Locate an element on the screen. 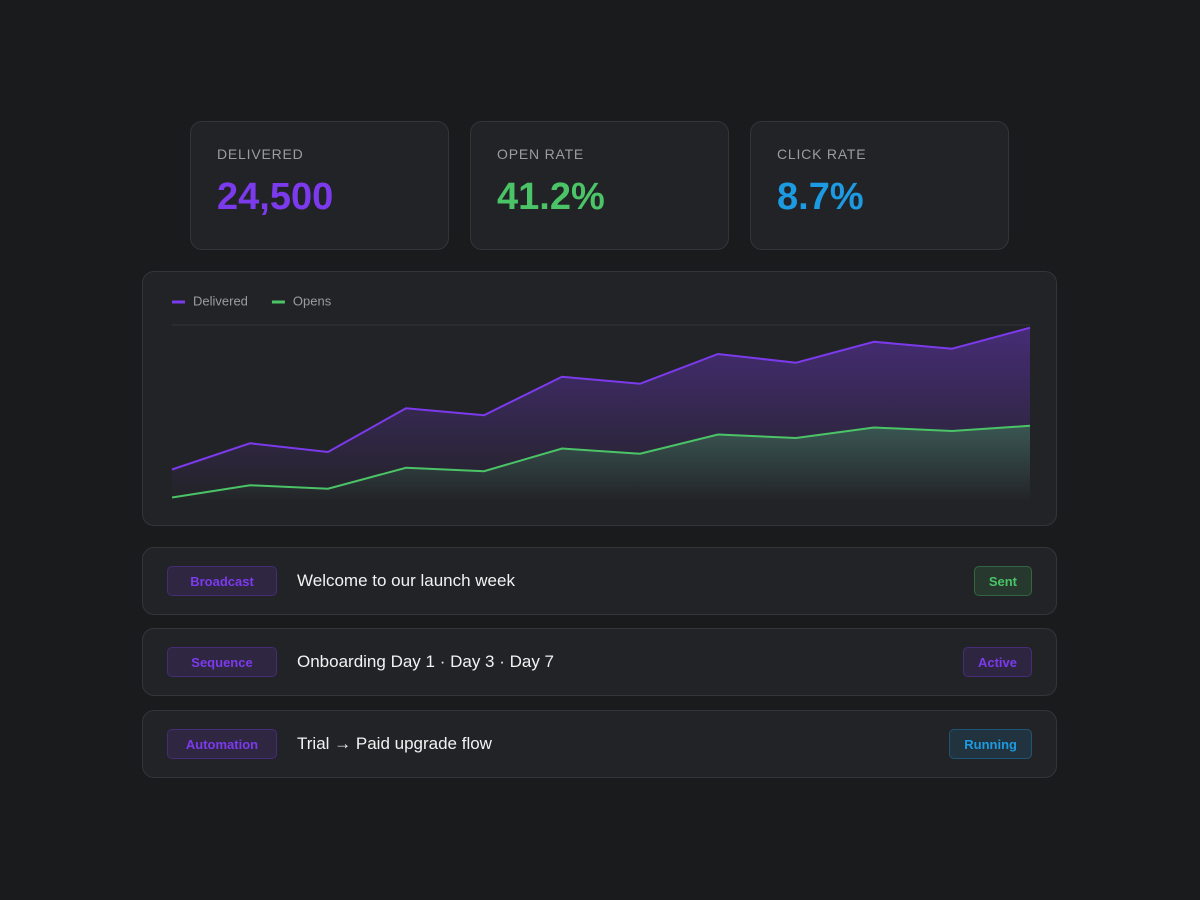 The height and width of the screenshot is (900, 1200). stat-value: 8.7% is located at coordinates (820, 197).